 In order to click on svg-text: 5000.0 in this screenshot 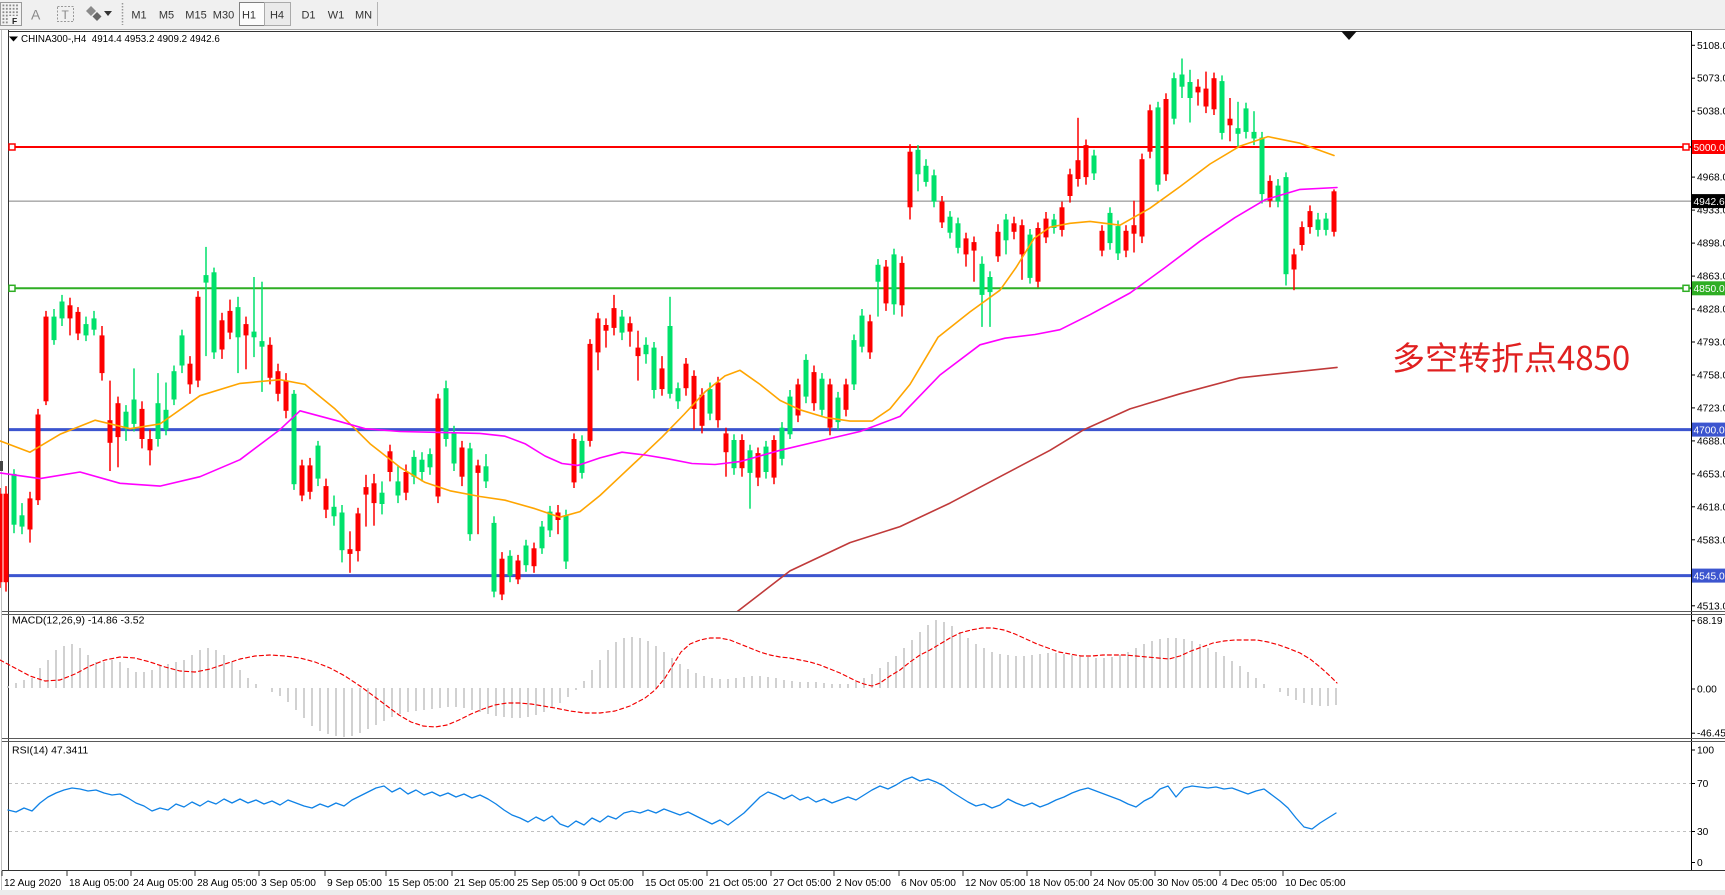, I will do `click(1709, 148)`.